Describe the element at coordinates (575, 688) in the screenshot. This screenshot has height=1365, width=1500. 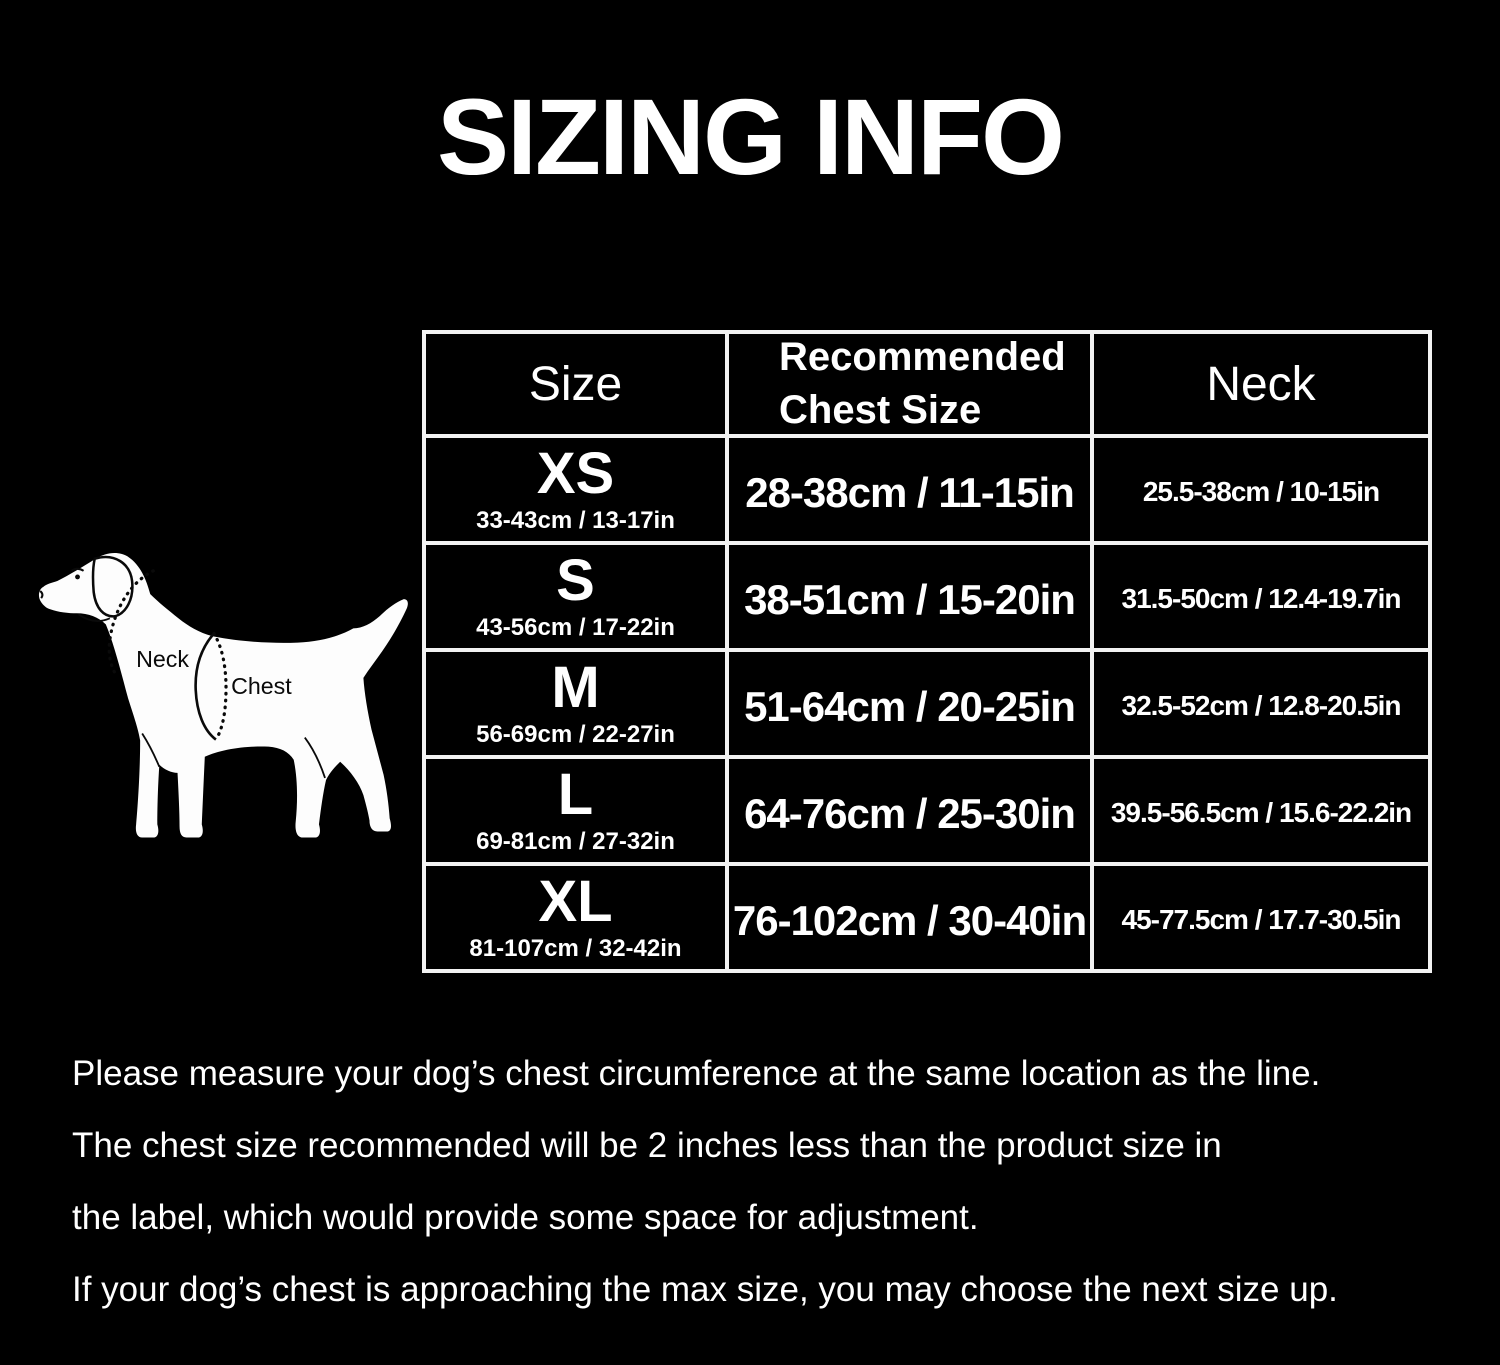
I see `size-label: M` at that location.